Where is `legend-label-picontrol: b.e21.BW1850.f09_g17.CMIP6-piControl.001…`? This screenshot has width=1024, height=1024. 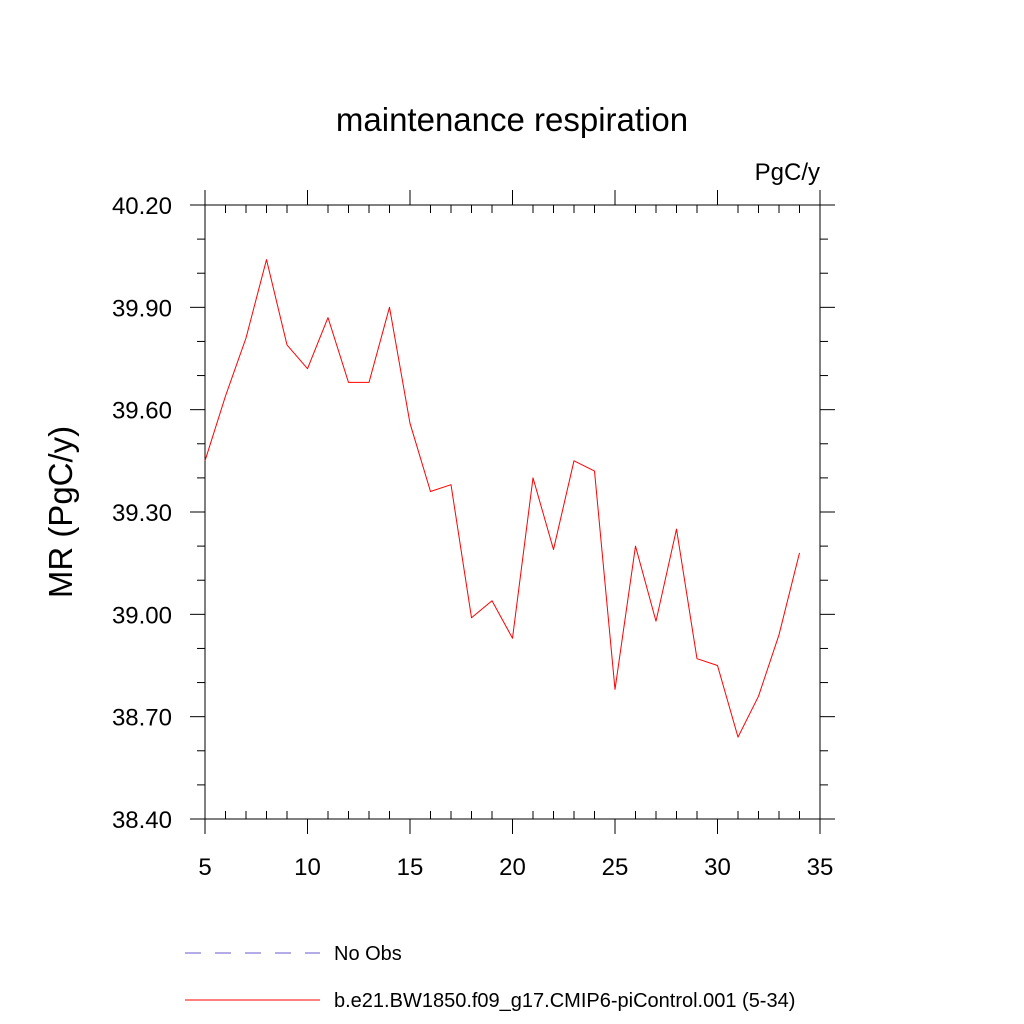
legend-label-picontrol: b.e21.BW1850.f09_g17.CMIP6-piControl.001… is located at coordinates (564, 1001).